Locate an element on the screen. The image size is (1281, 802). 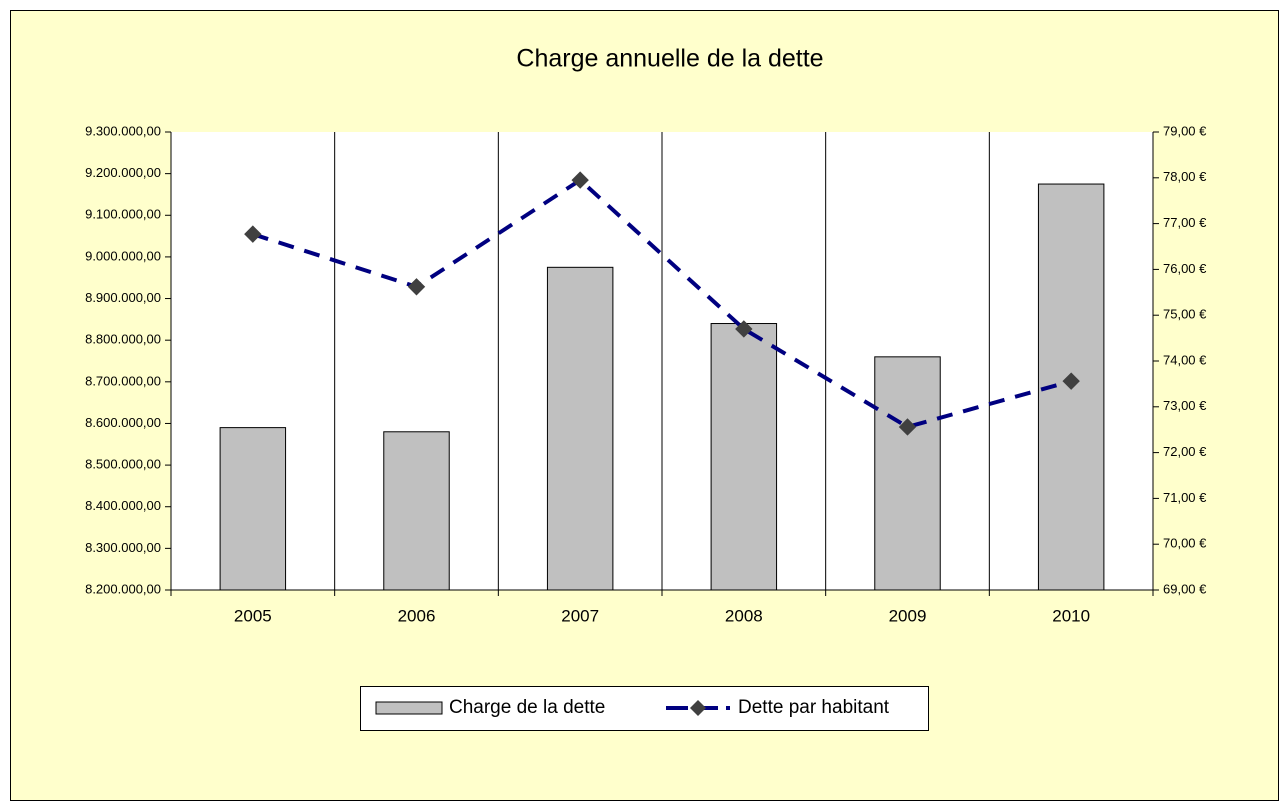
y-tick-label: 8.900.000,00 is located at coordinates (123, 297).